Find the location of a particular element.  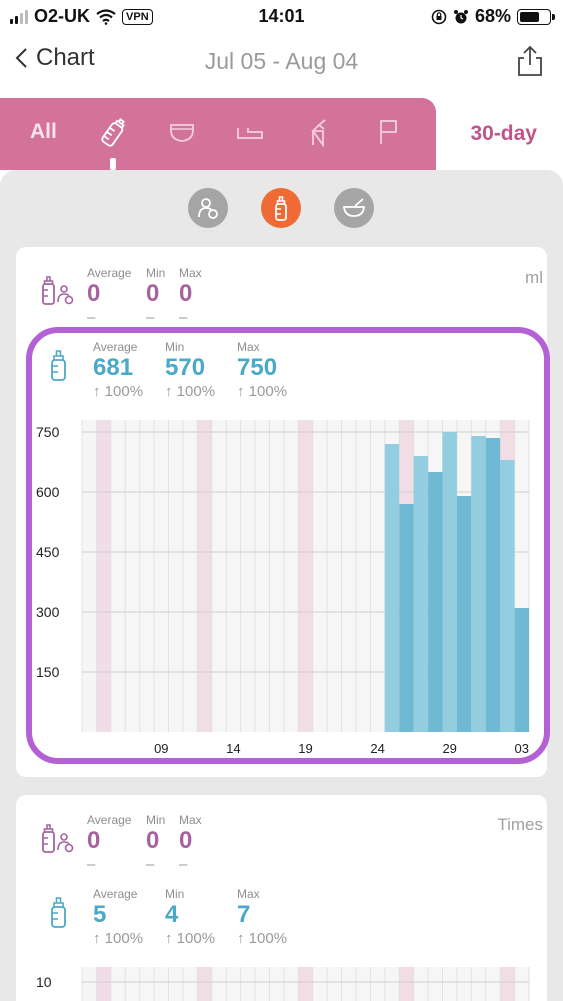

y-tick-label: 10 is located at coordinates (44, 982).